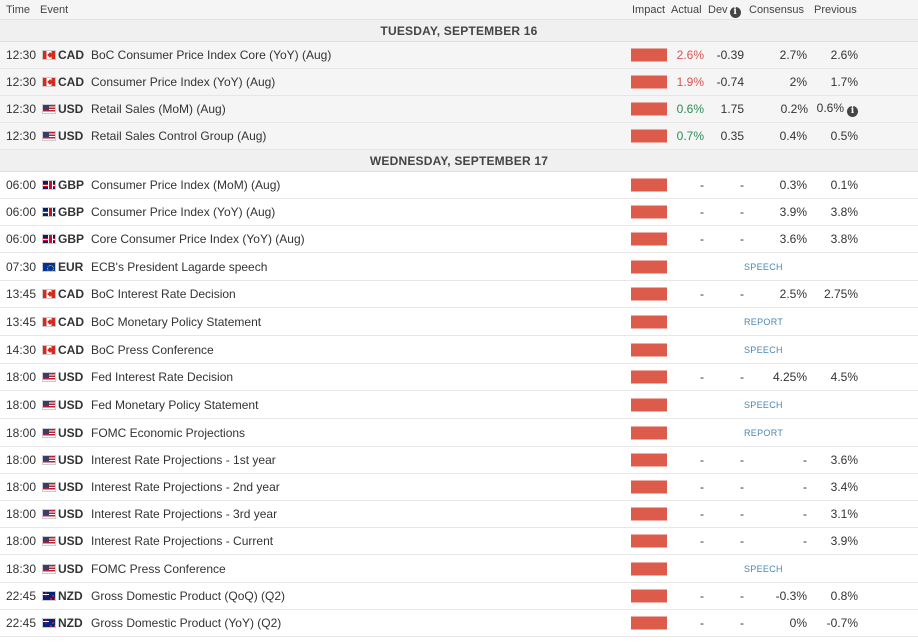  What do you see at coordinates (793, 212) in the screenshot?
I see `consensus-value: 3.9%` at bounding box center [793, 212].